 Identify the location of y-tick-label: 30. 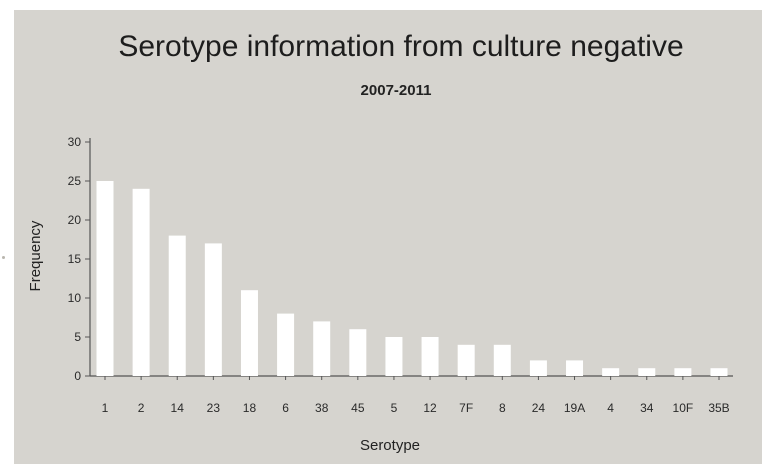
(75, 142).